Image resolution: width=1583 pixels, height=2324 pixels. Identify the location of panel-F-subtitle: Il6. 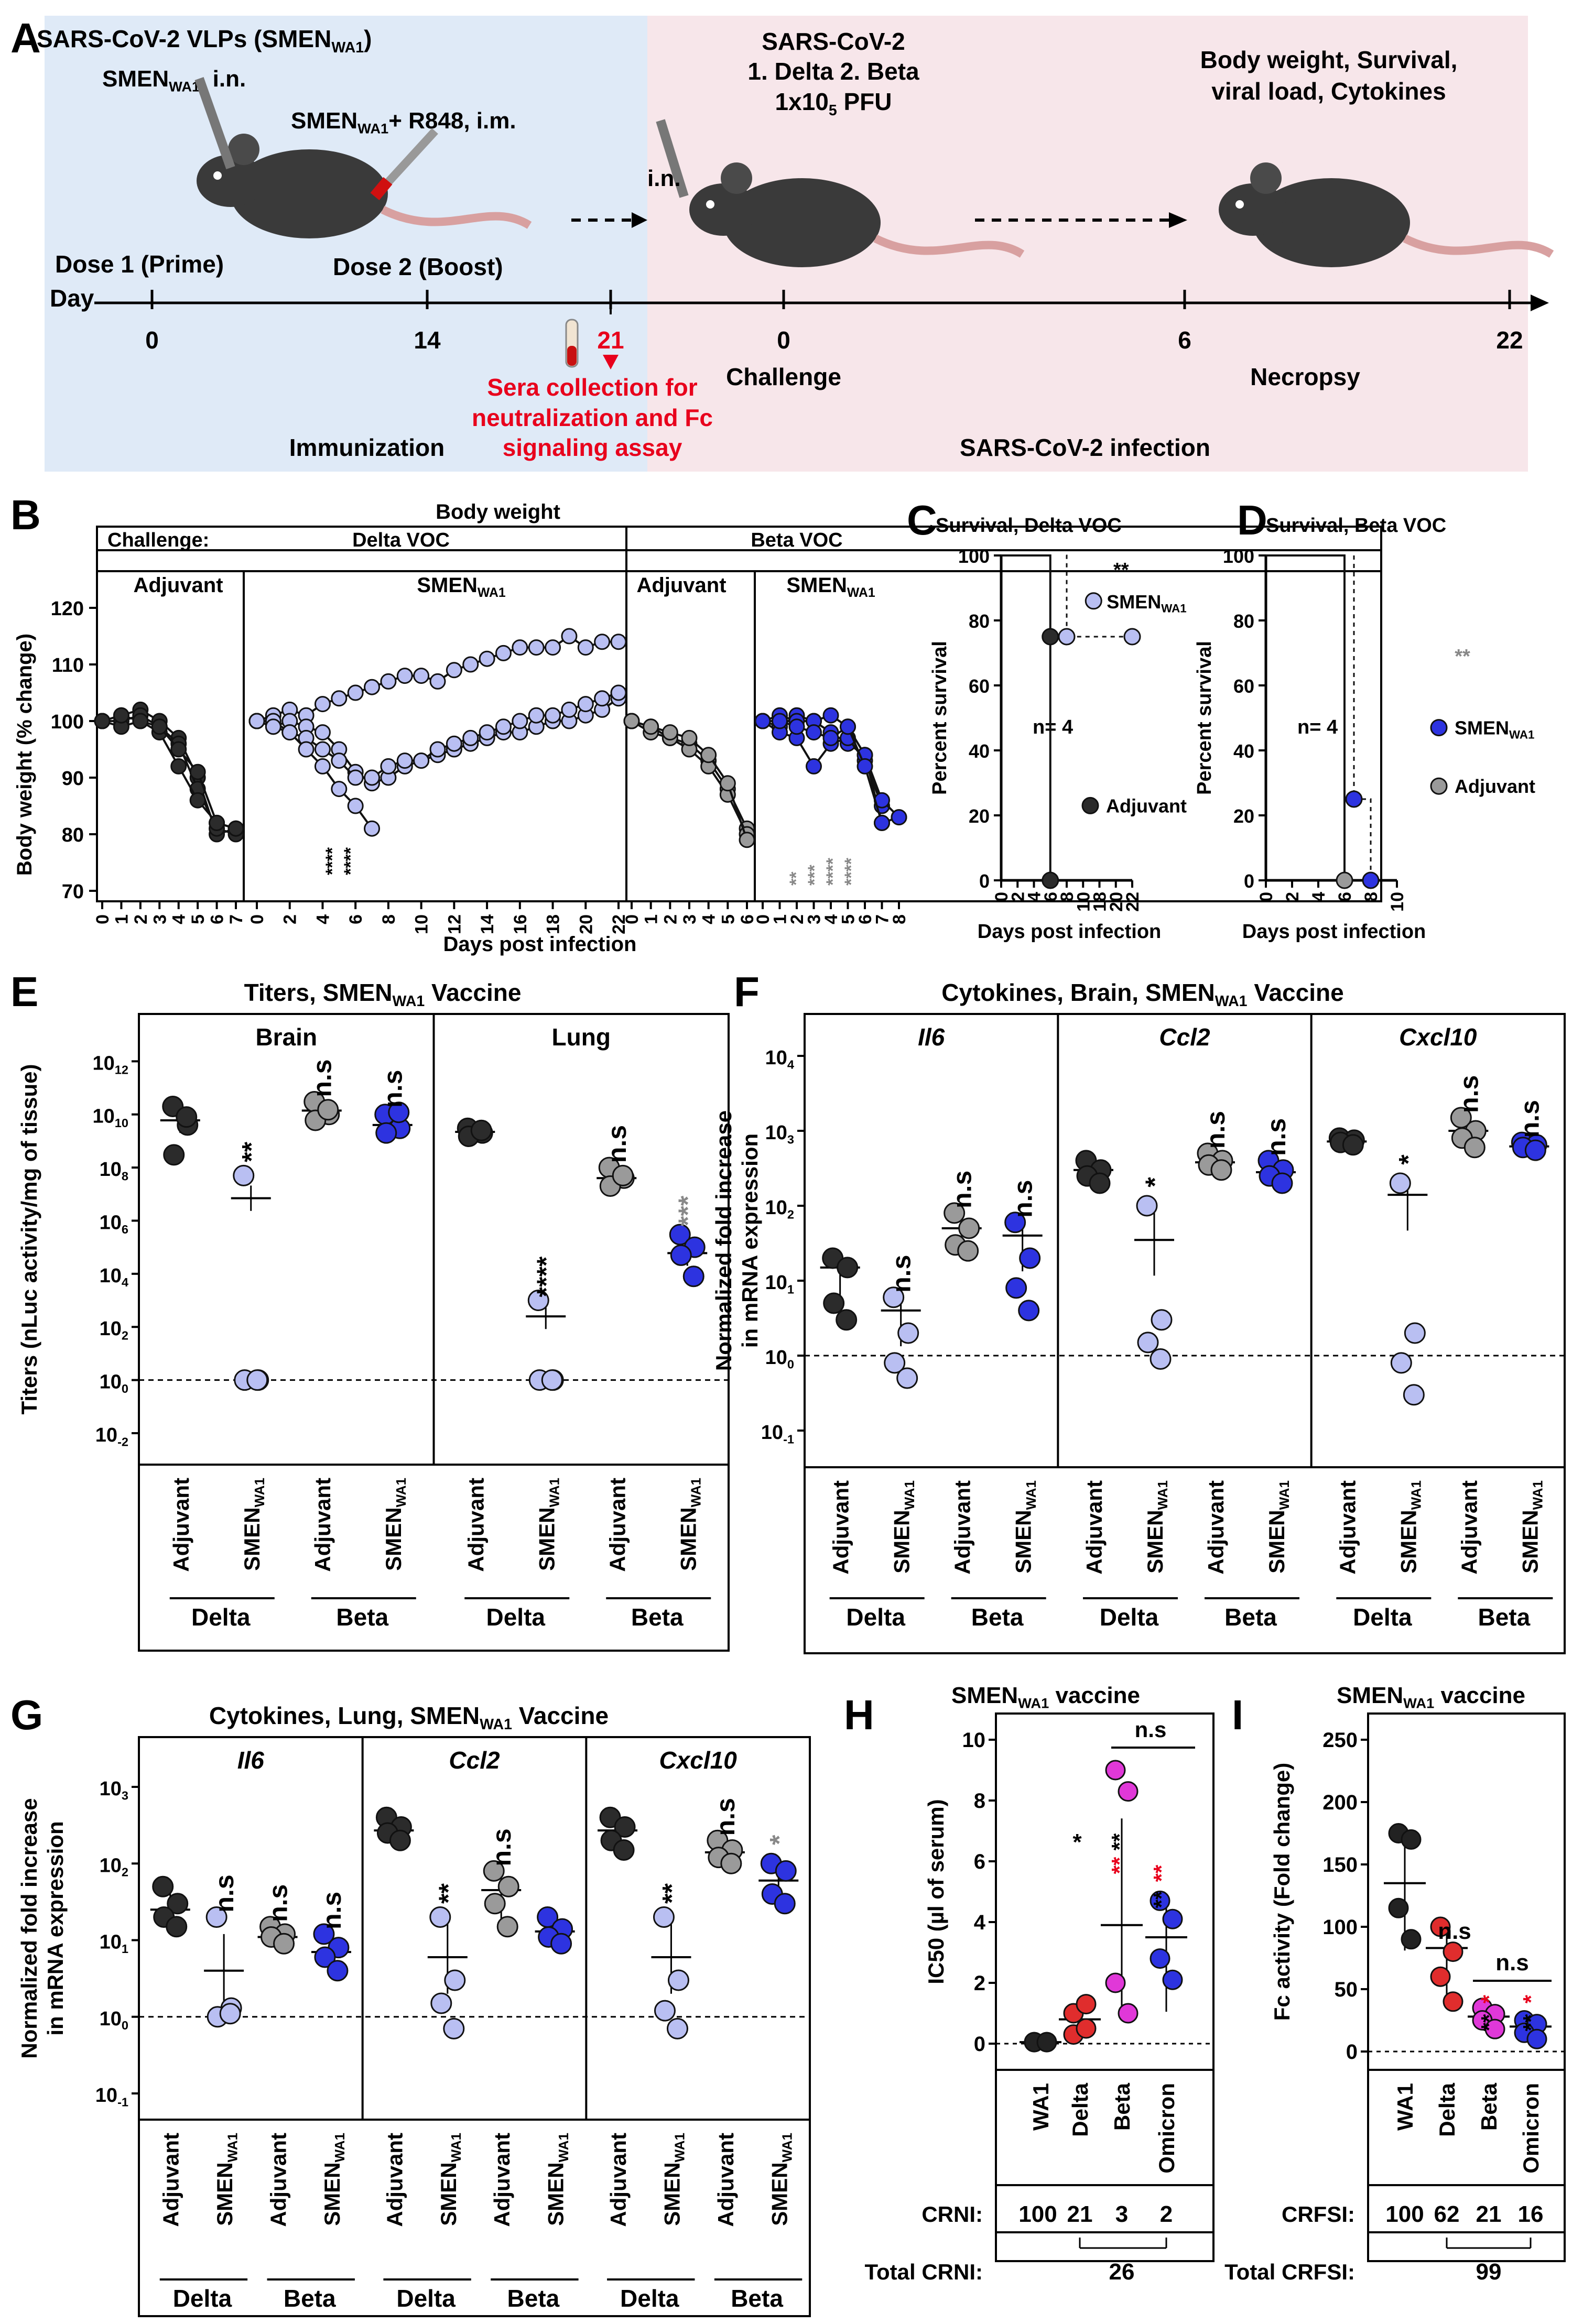
(932, 1037).